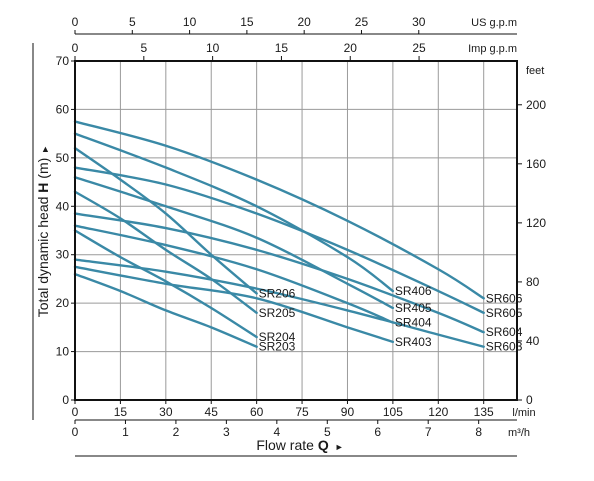  Describe the element at coordinates (165, 310) in the screenshot. I see `series-line-sr203` at that location.